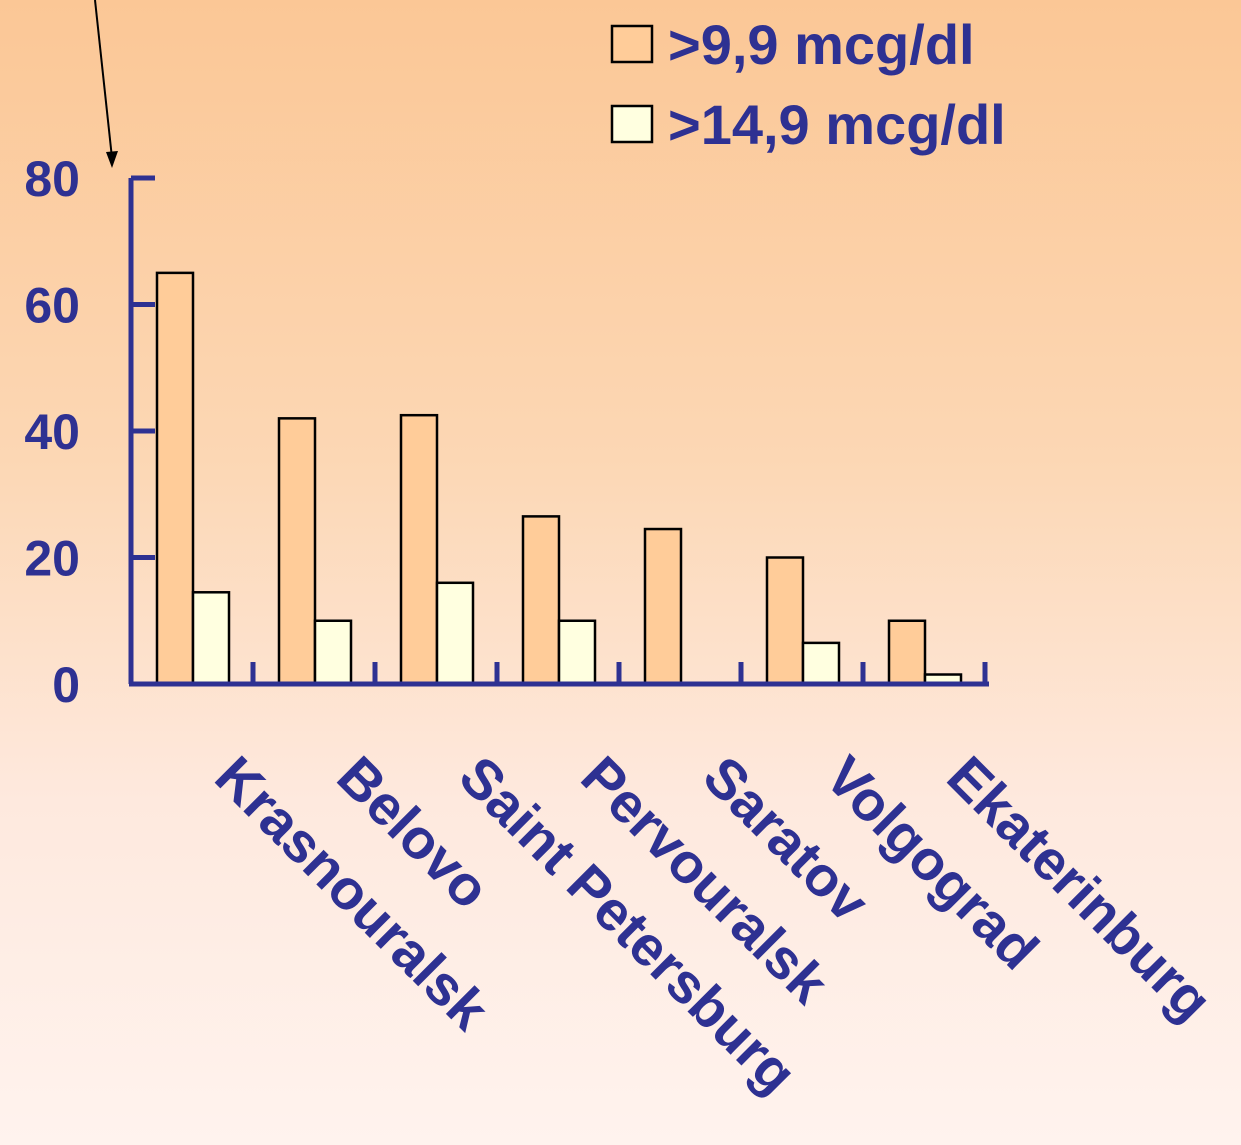 Image resolution: width=1241 pixels, height=1145 pixels. I want to click on bar-series2-saint-petersburg, so click(455, 633).